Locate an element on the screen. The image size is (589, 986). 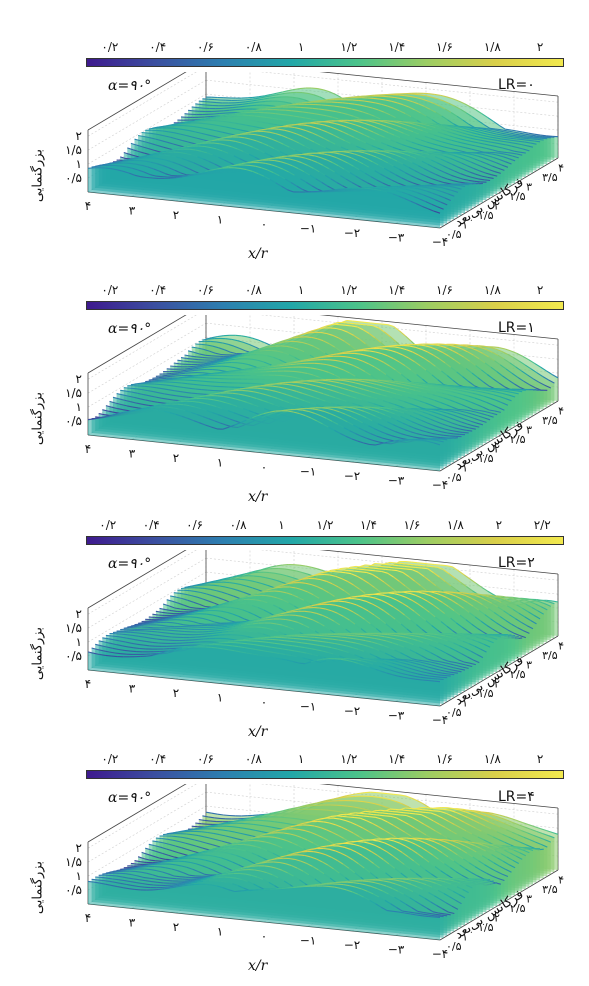
colorbar-tick-label: ۱ is located at coordinates (301, 290).